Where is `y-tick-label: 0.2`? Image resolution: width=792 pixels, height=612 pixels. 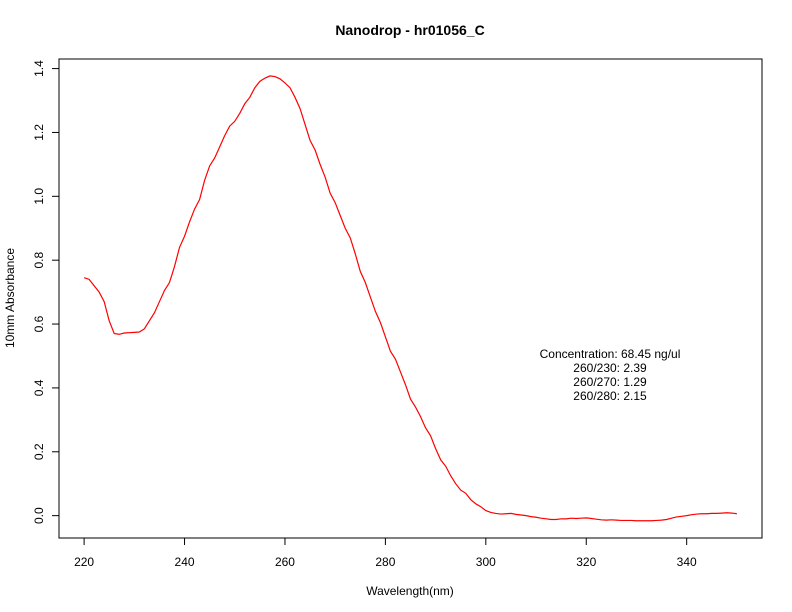 y-tick-label: 0.2 is located at coordinates (39, 451).